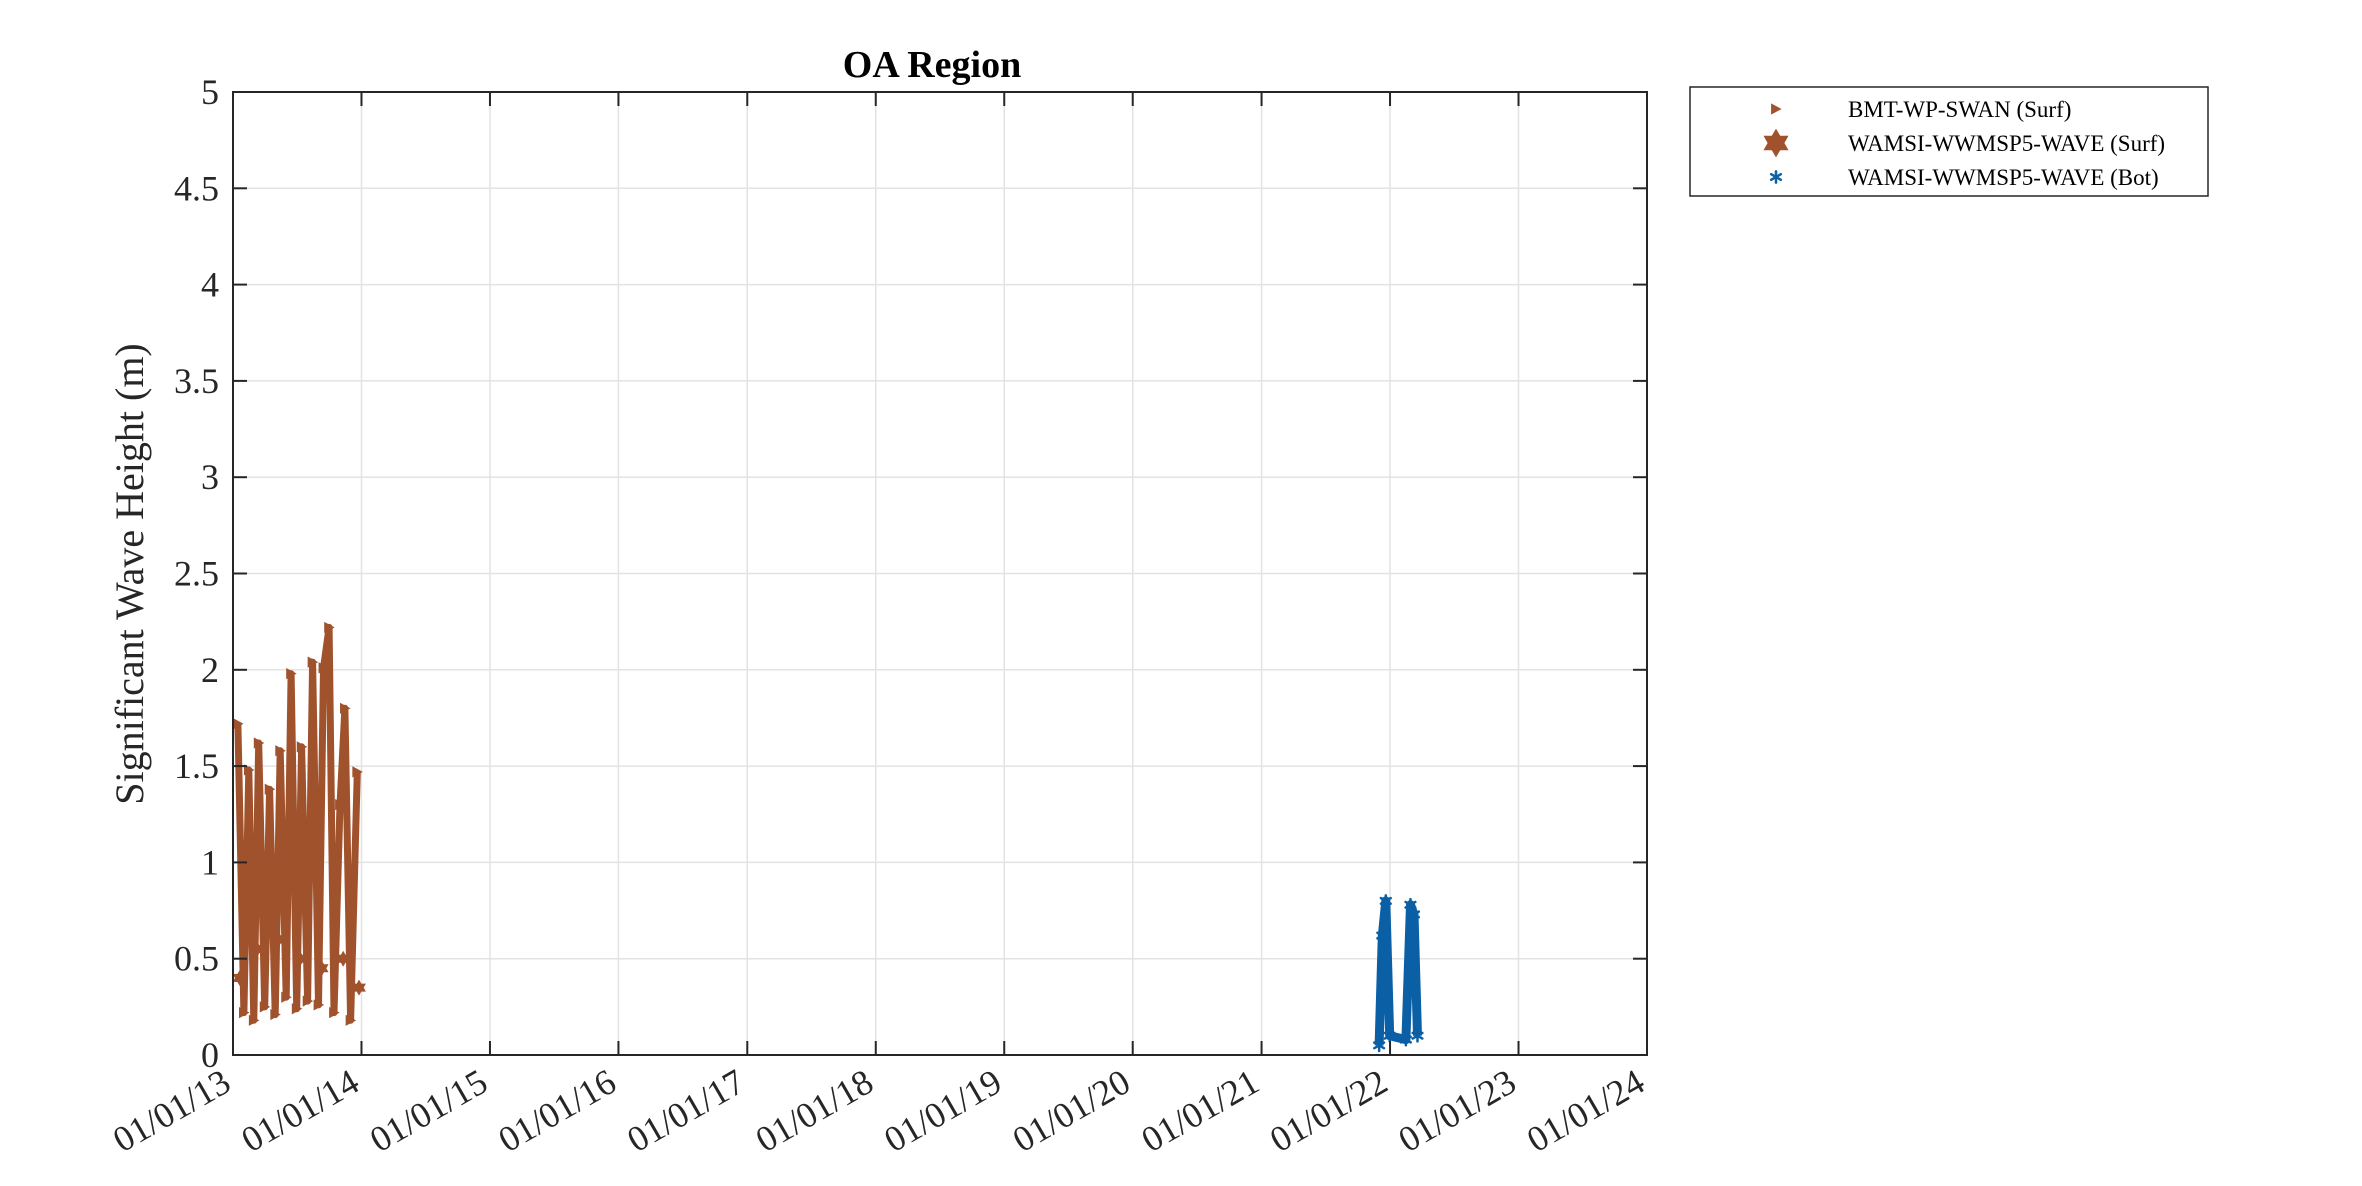  Describe the element at coordinates (196, 959) in the screenshot. I see `y-tick-label: 0.5` at that location.